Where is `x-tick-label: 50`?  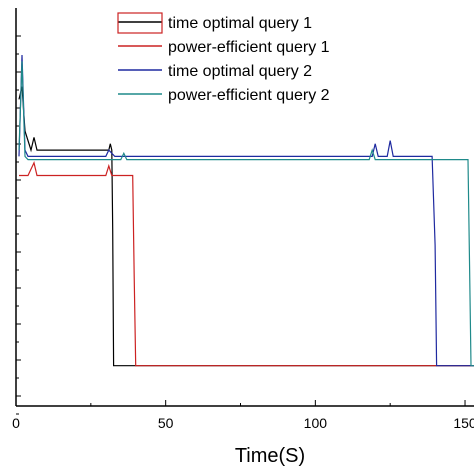
x-tick-label: 50 is located at coordinates (166, 423).